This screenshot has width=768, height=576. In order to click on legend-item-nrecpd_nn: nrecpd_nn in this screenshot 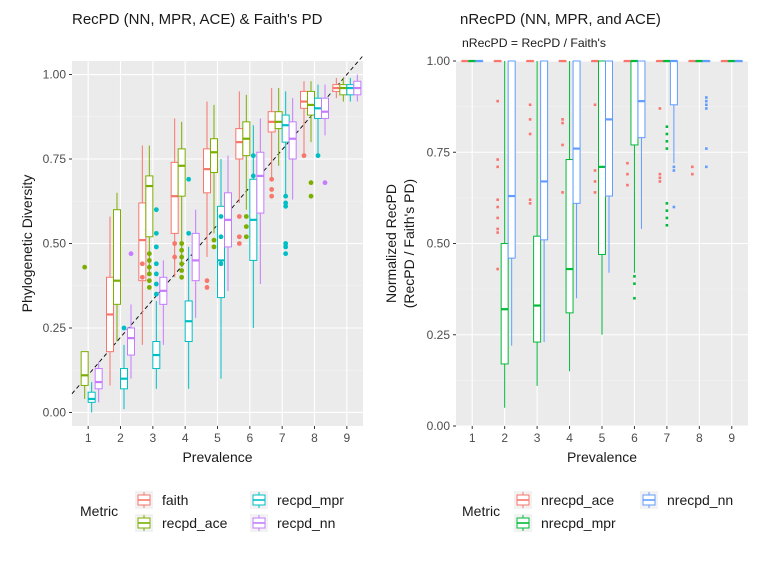, I will do `click(686, 500)`.